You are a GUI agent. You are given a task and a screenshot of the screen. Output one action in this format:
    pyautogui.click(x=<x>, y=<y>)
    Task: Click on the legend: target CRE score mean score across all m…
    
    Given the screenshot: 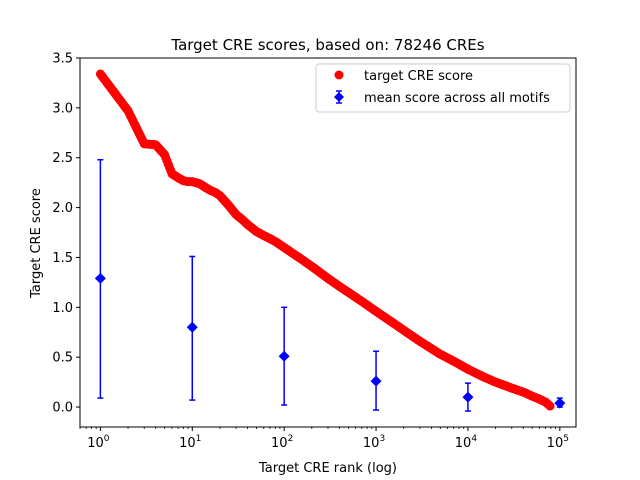 What is the action you would take?
    pyautogui.click(x=443, y=88)
    